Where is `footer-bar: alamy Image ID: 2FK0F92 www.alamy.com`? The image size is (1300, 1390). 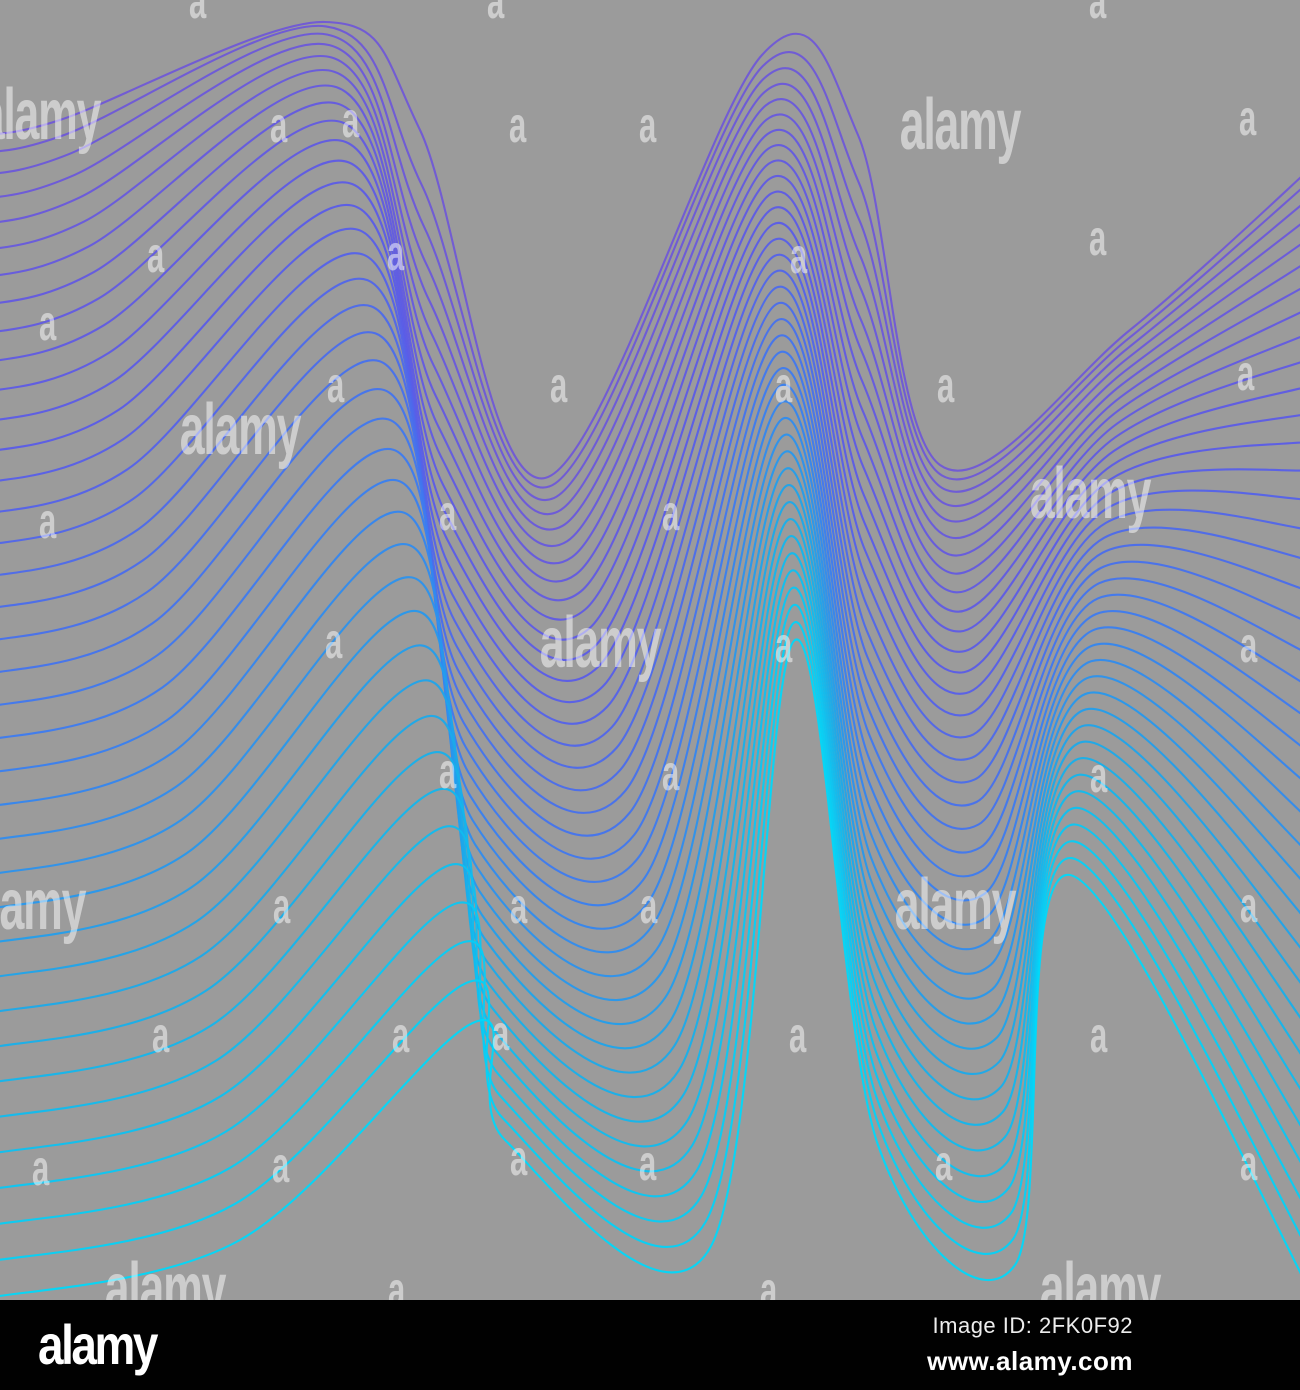 footer-bar: alamy Image ID: 2FK0F92 www.alamy.com is located at coordinates (650, 1345).